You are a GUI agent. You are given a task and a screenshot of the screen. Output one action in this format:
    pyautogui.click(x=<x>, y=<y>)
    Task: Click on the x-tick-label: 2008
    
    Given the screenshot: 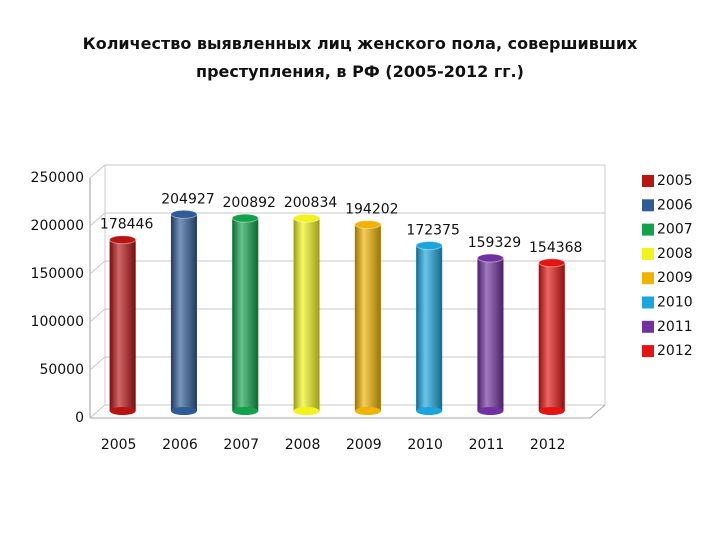 What is the action you would take?
    pyautogui.click(x=303, y=445)
    